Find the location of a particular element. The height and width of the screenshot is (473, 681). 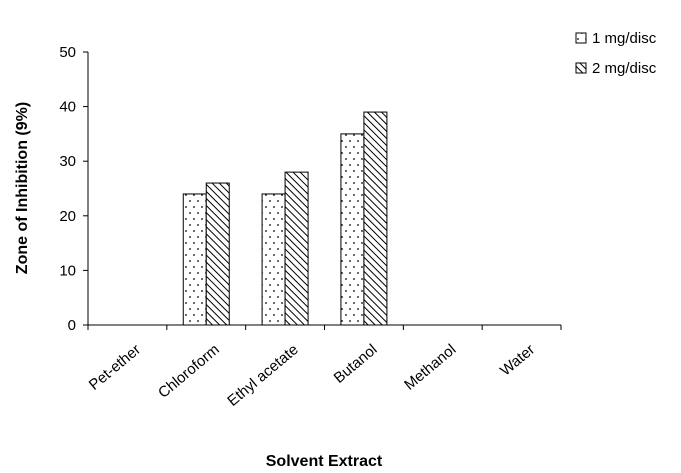

y-tick-label: 40 is located at coordinates (67, 107).